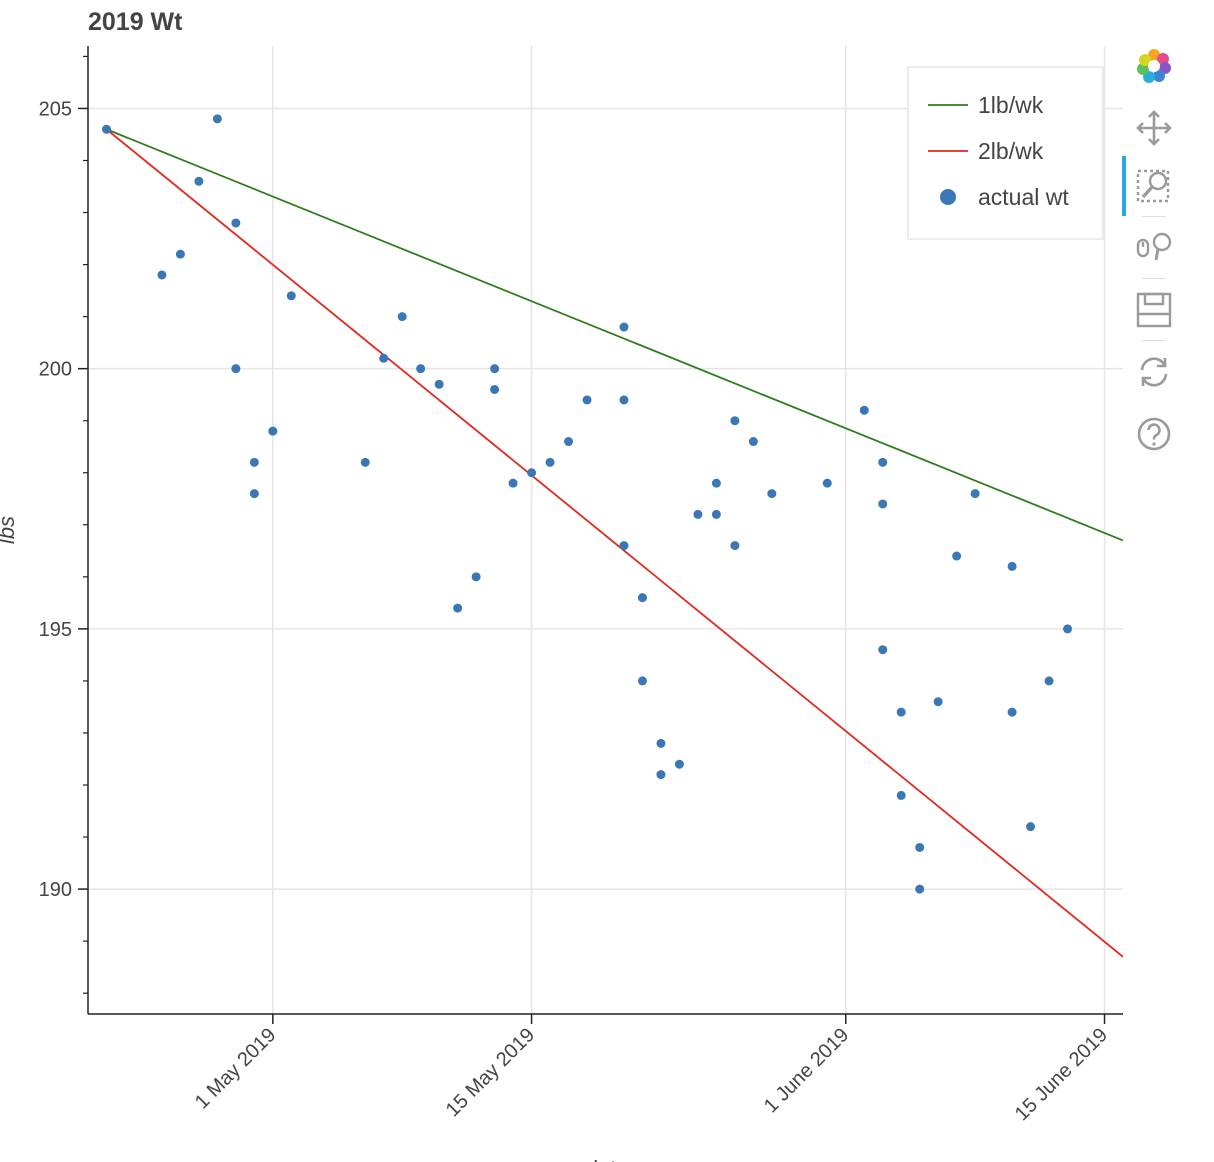  I want to click on legend-box, so click(1005, 153).